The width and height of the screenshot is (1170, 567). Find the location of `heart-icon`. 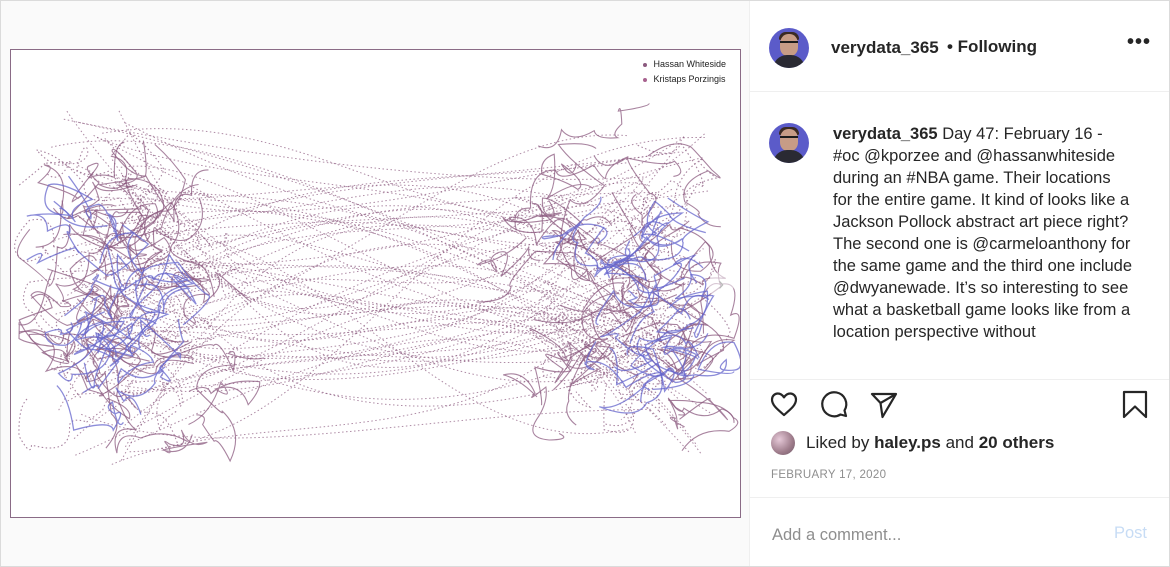

heart-icon is located at coordinates (784, 404).